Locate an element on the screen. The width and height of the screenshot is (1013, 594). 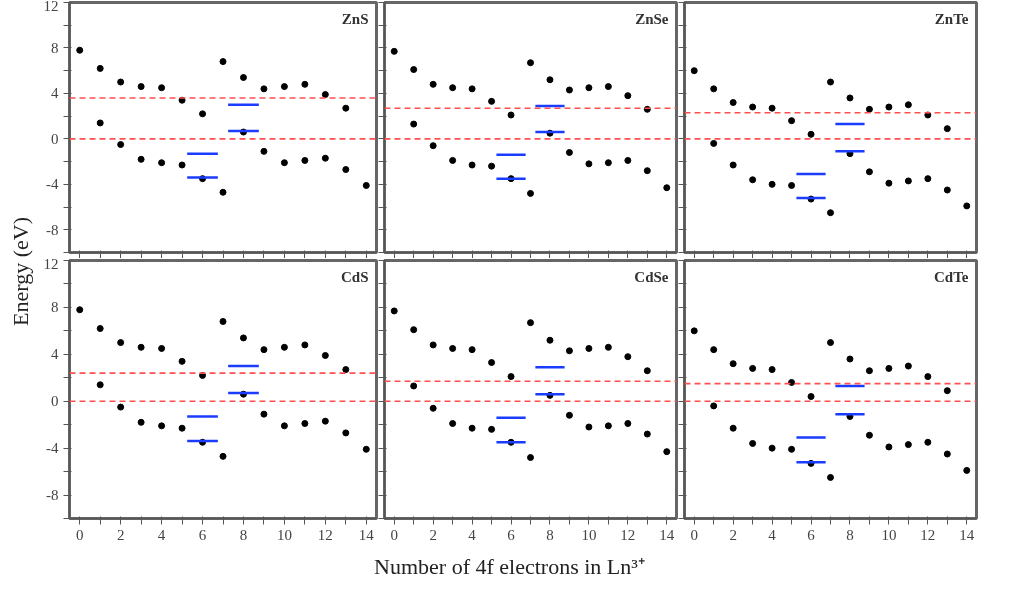
text: ZnTe is located at coordinates (951, 18).